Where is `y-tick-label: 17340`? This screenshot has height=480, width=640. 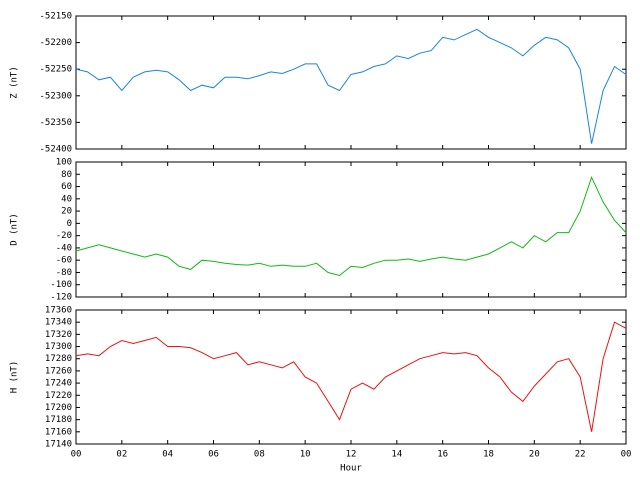
y-tick-label: 17340 is located at coordinates (58, 323).